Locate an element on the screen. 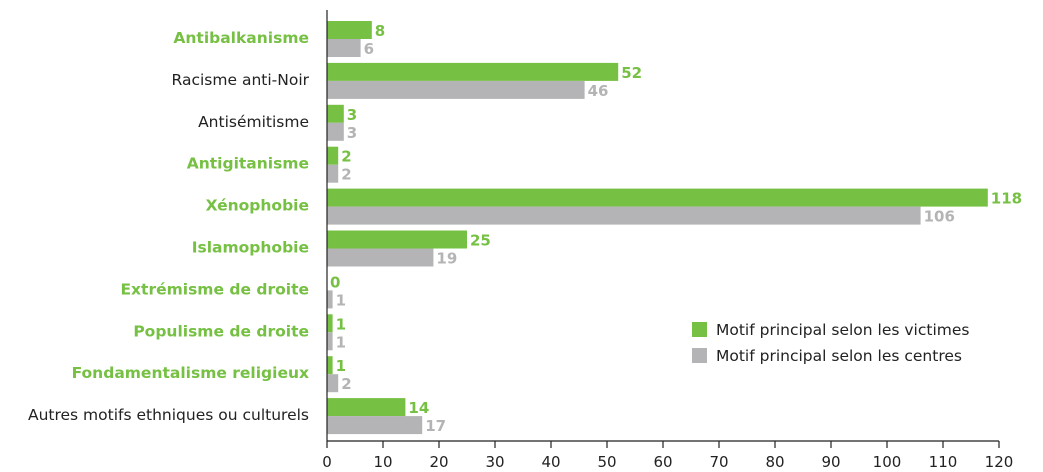  x-tick-label: 0 is located at coordinates (327, 462).